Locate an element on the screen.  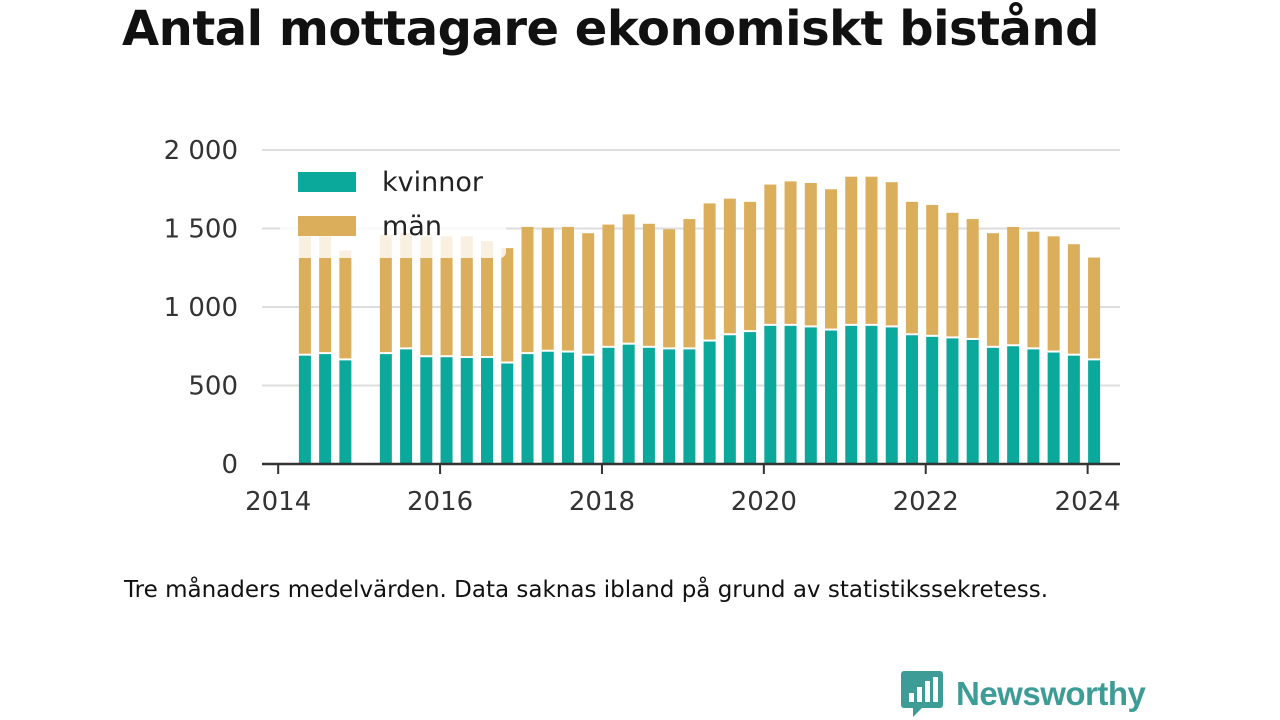
y-tick-label: 500 is located at coordinates (213, 387).